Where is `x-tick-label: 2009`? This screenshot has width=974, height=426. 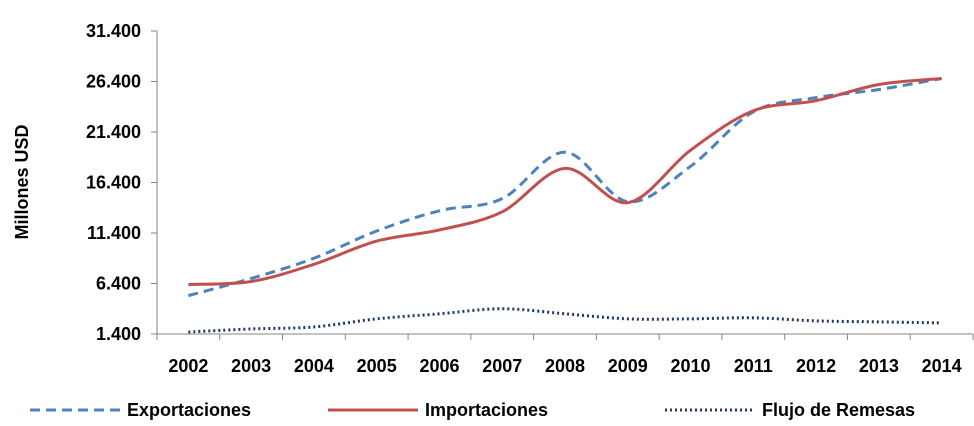 x-tick-label: 2009 is located at coordinates (628, 366).